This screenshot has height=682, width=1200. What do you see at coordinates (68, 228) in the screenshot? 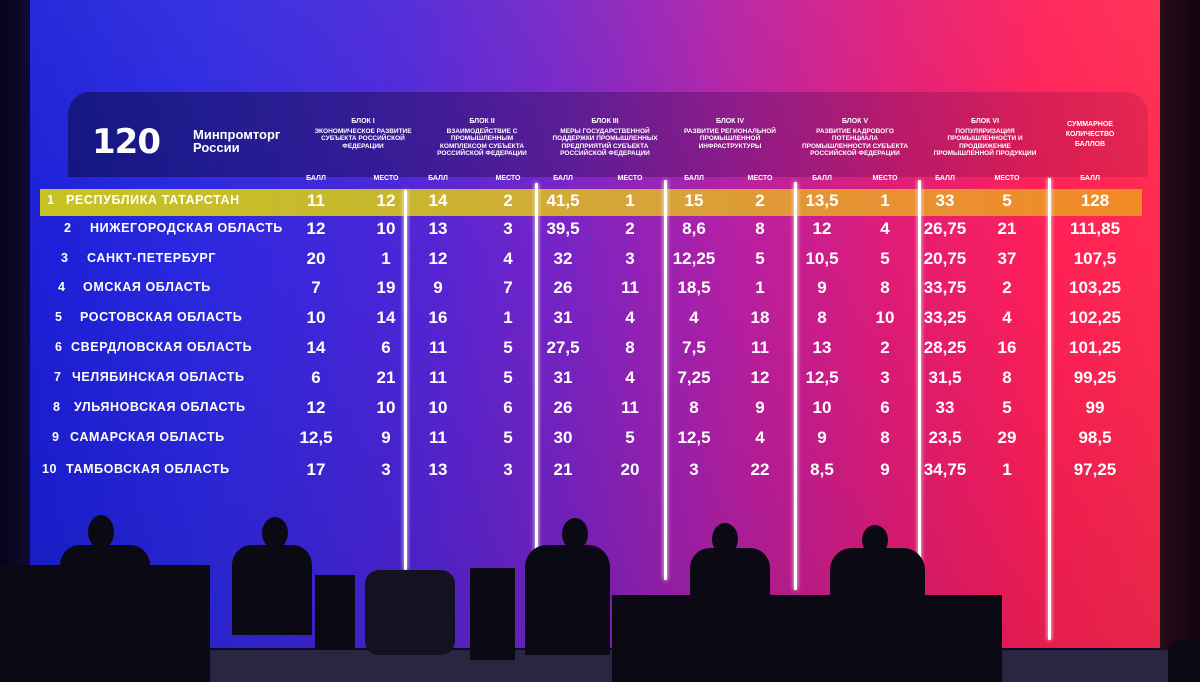
I see `row-rank: 2` at bounding box center [68, 228].